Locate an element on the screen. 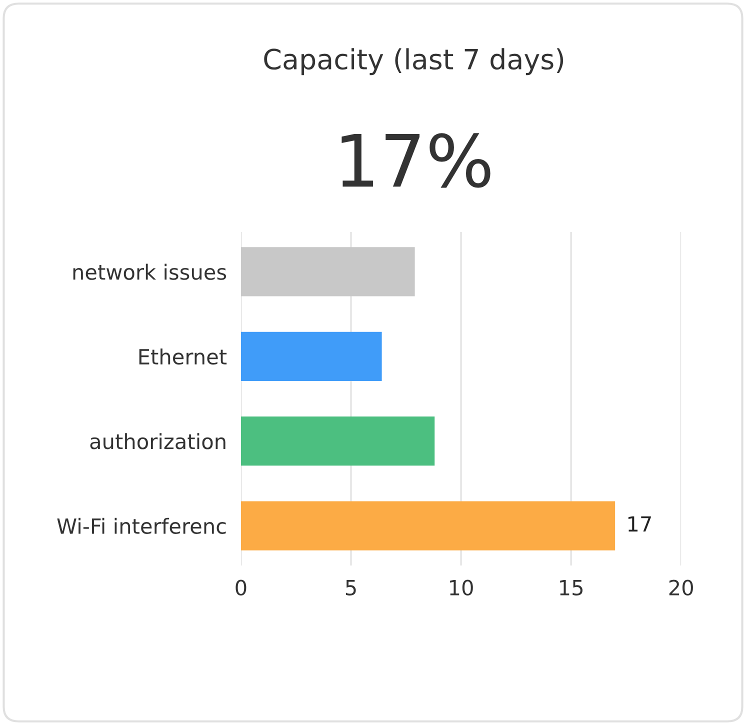  y-tick-label: Ethernet is located at coordinates (183, 356).